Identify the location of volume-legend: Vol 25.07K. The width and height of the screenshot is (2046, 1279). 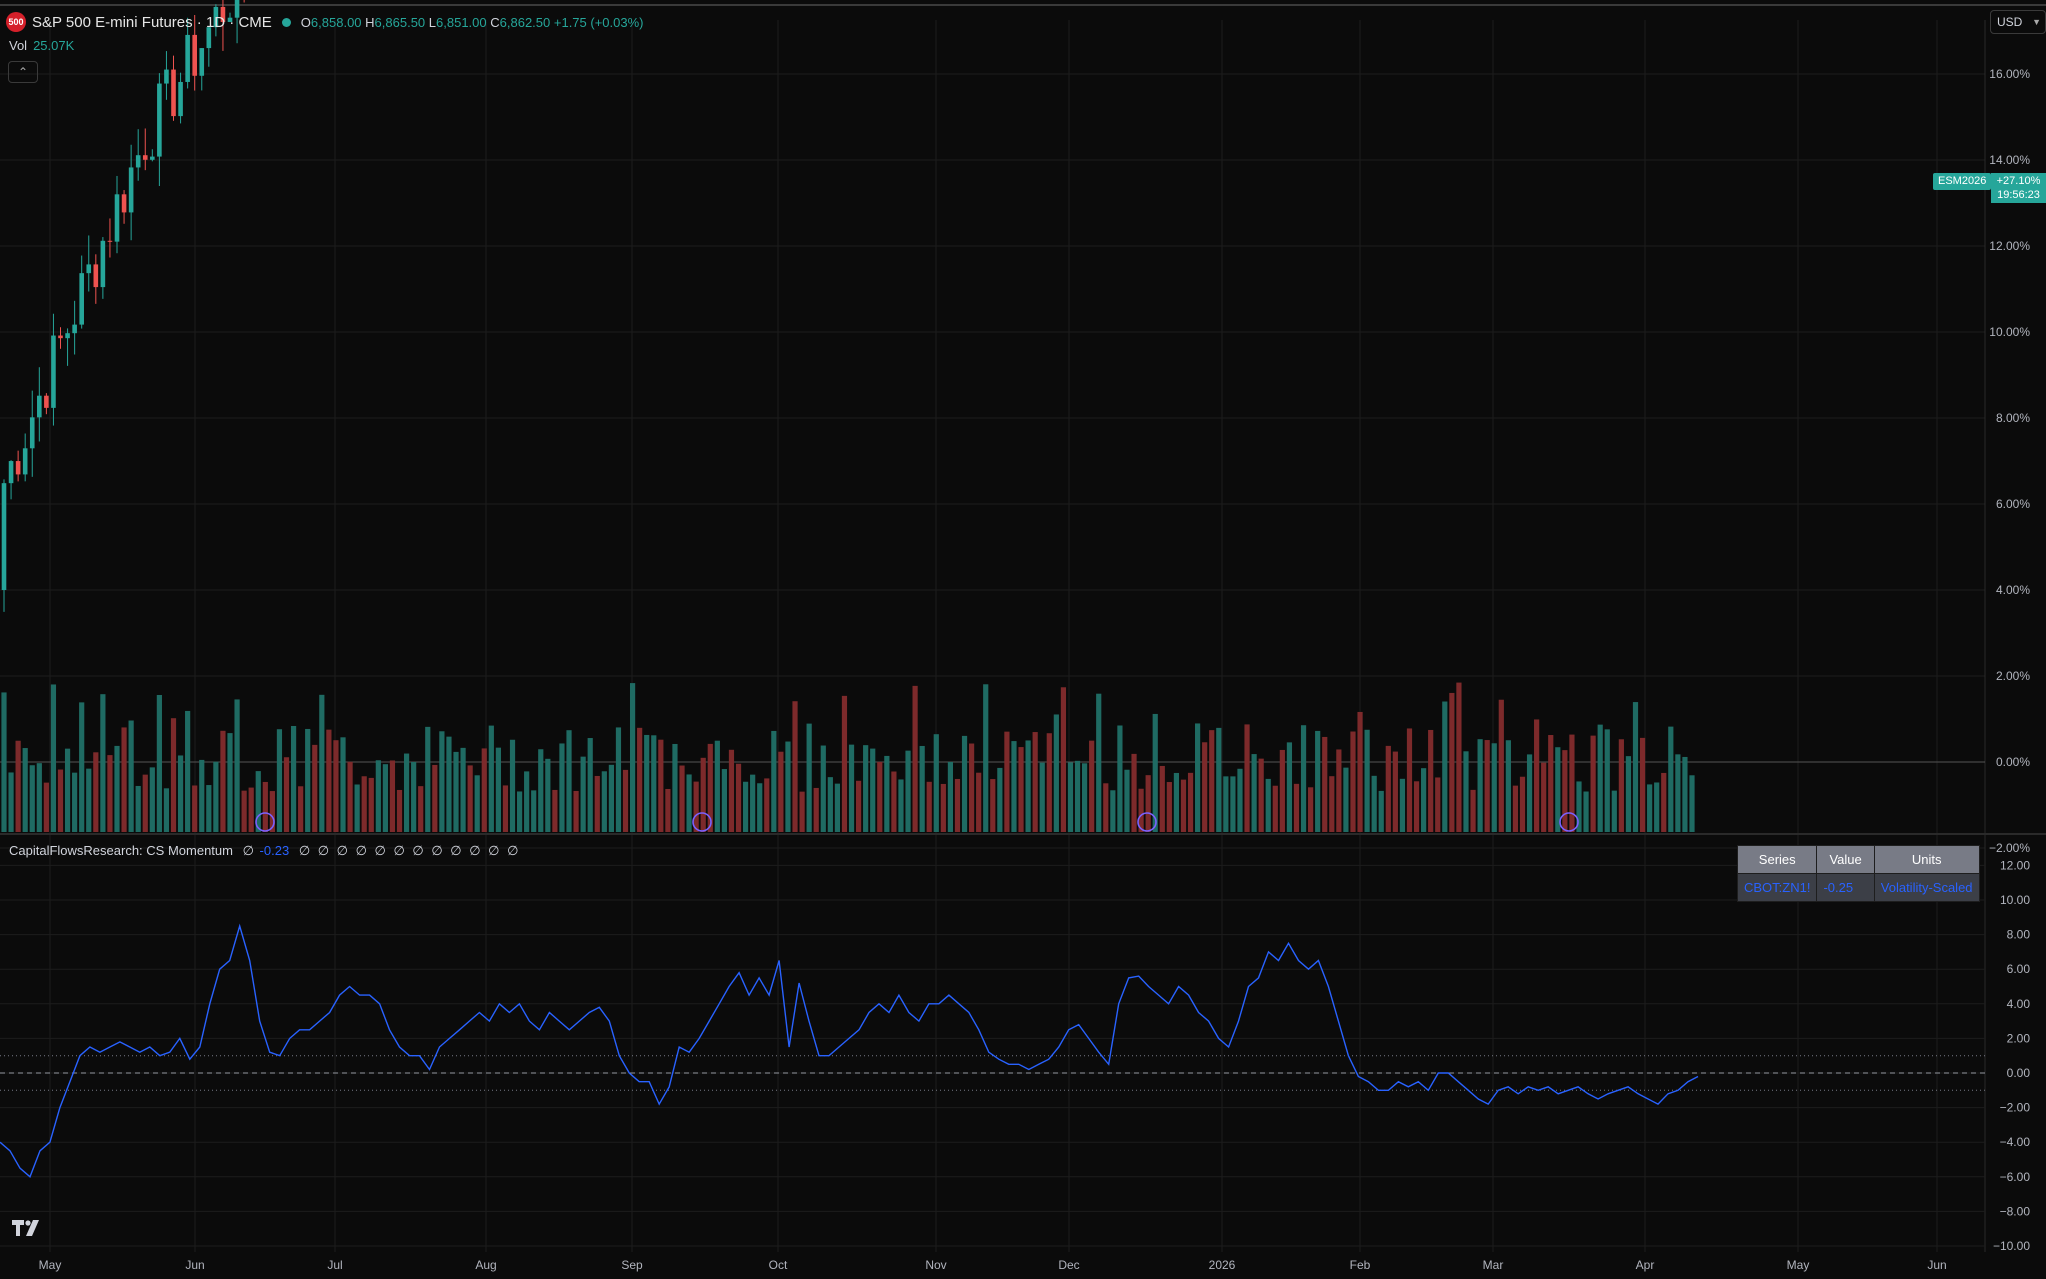
(41, 45).